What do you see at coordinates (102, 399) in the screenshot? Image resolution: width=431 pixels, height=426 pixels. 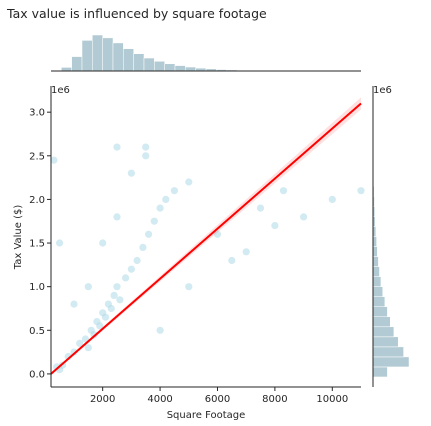 I see `x-tick-label: 2000` at bounding box center [102, 399].